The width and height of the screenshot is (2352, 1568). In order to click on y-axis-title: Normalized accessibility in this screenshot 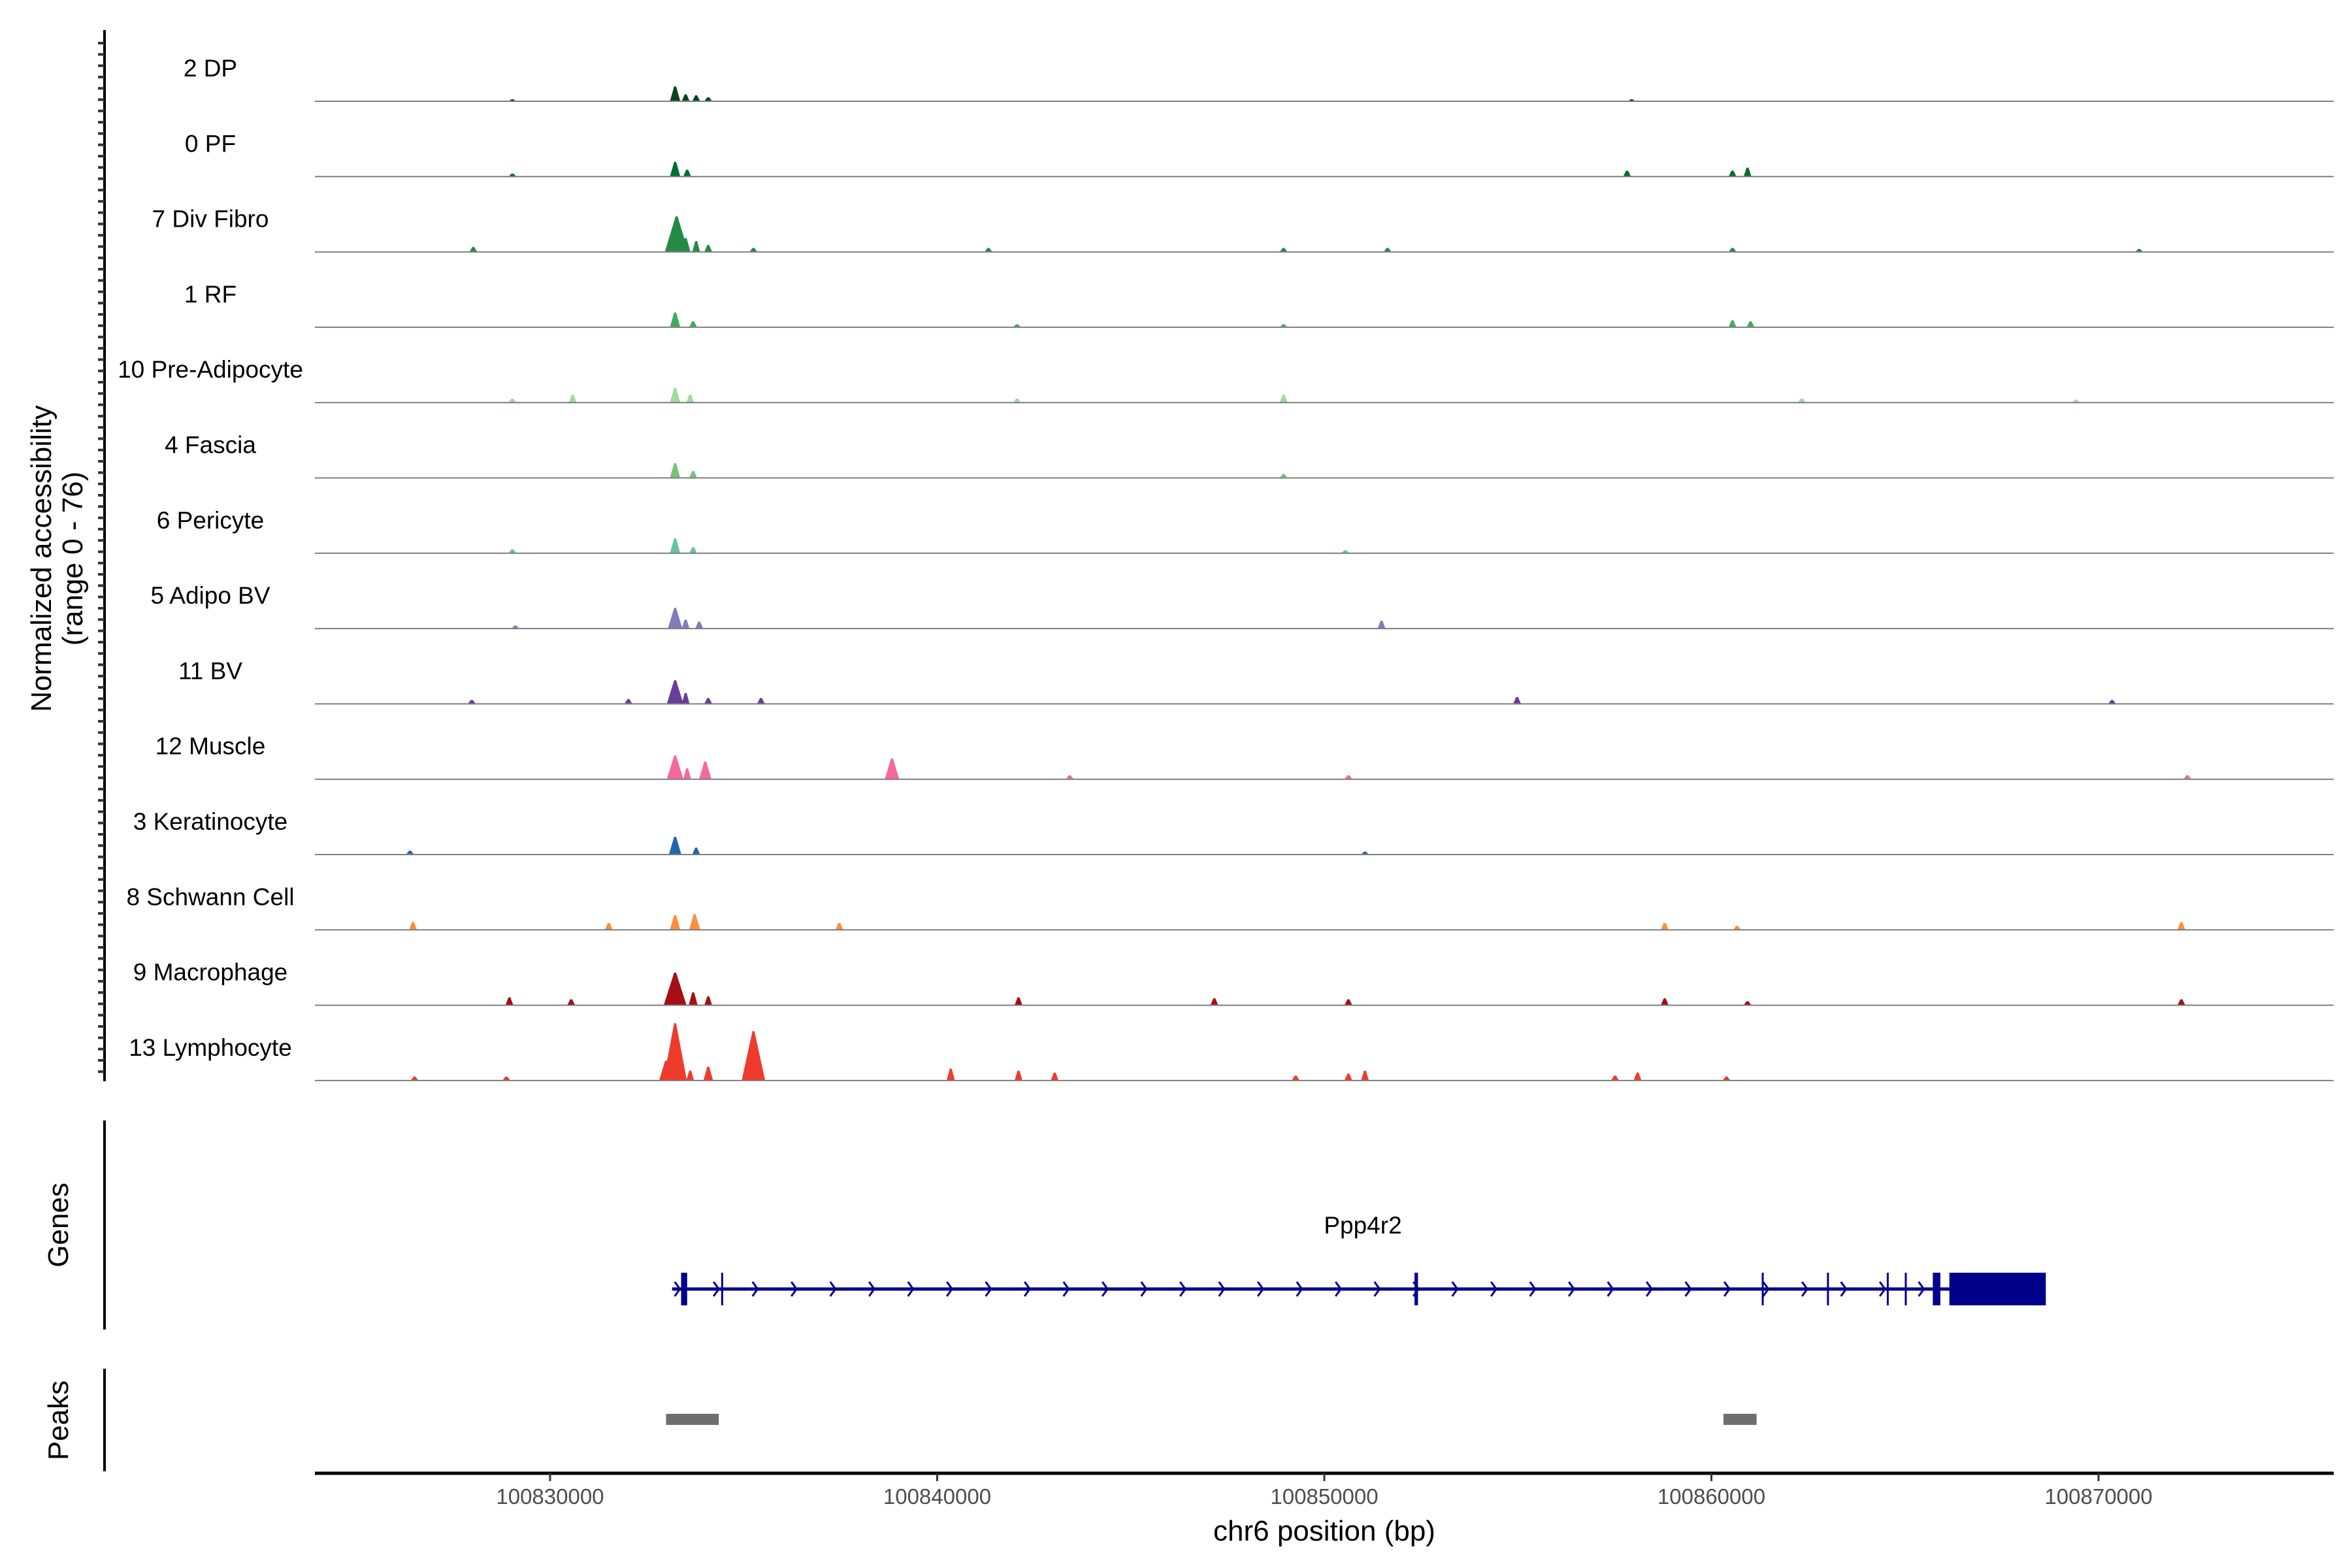, I will do `click(41, 558)`.